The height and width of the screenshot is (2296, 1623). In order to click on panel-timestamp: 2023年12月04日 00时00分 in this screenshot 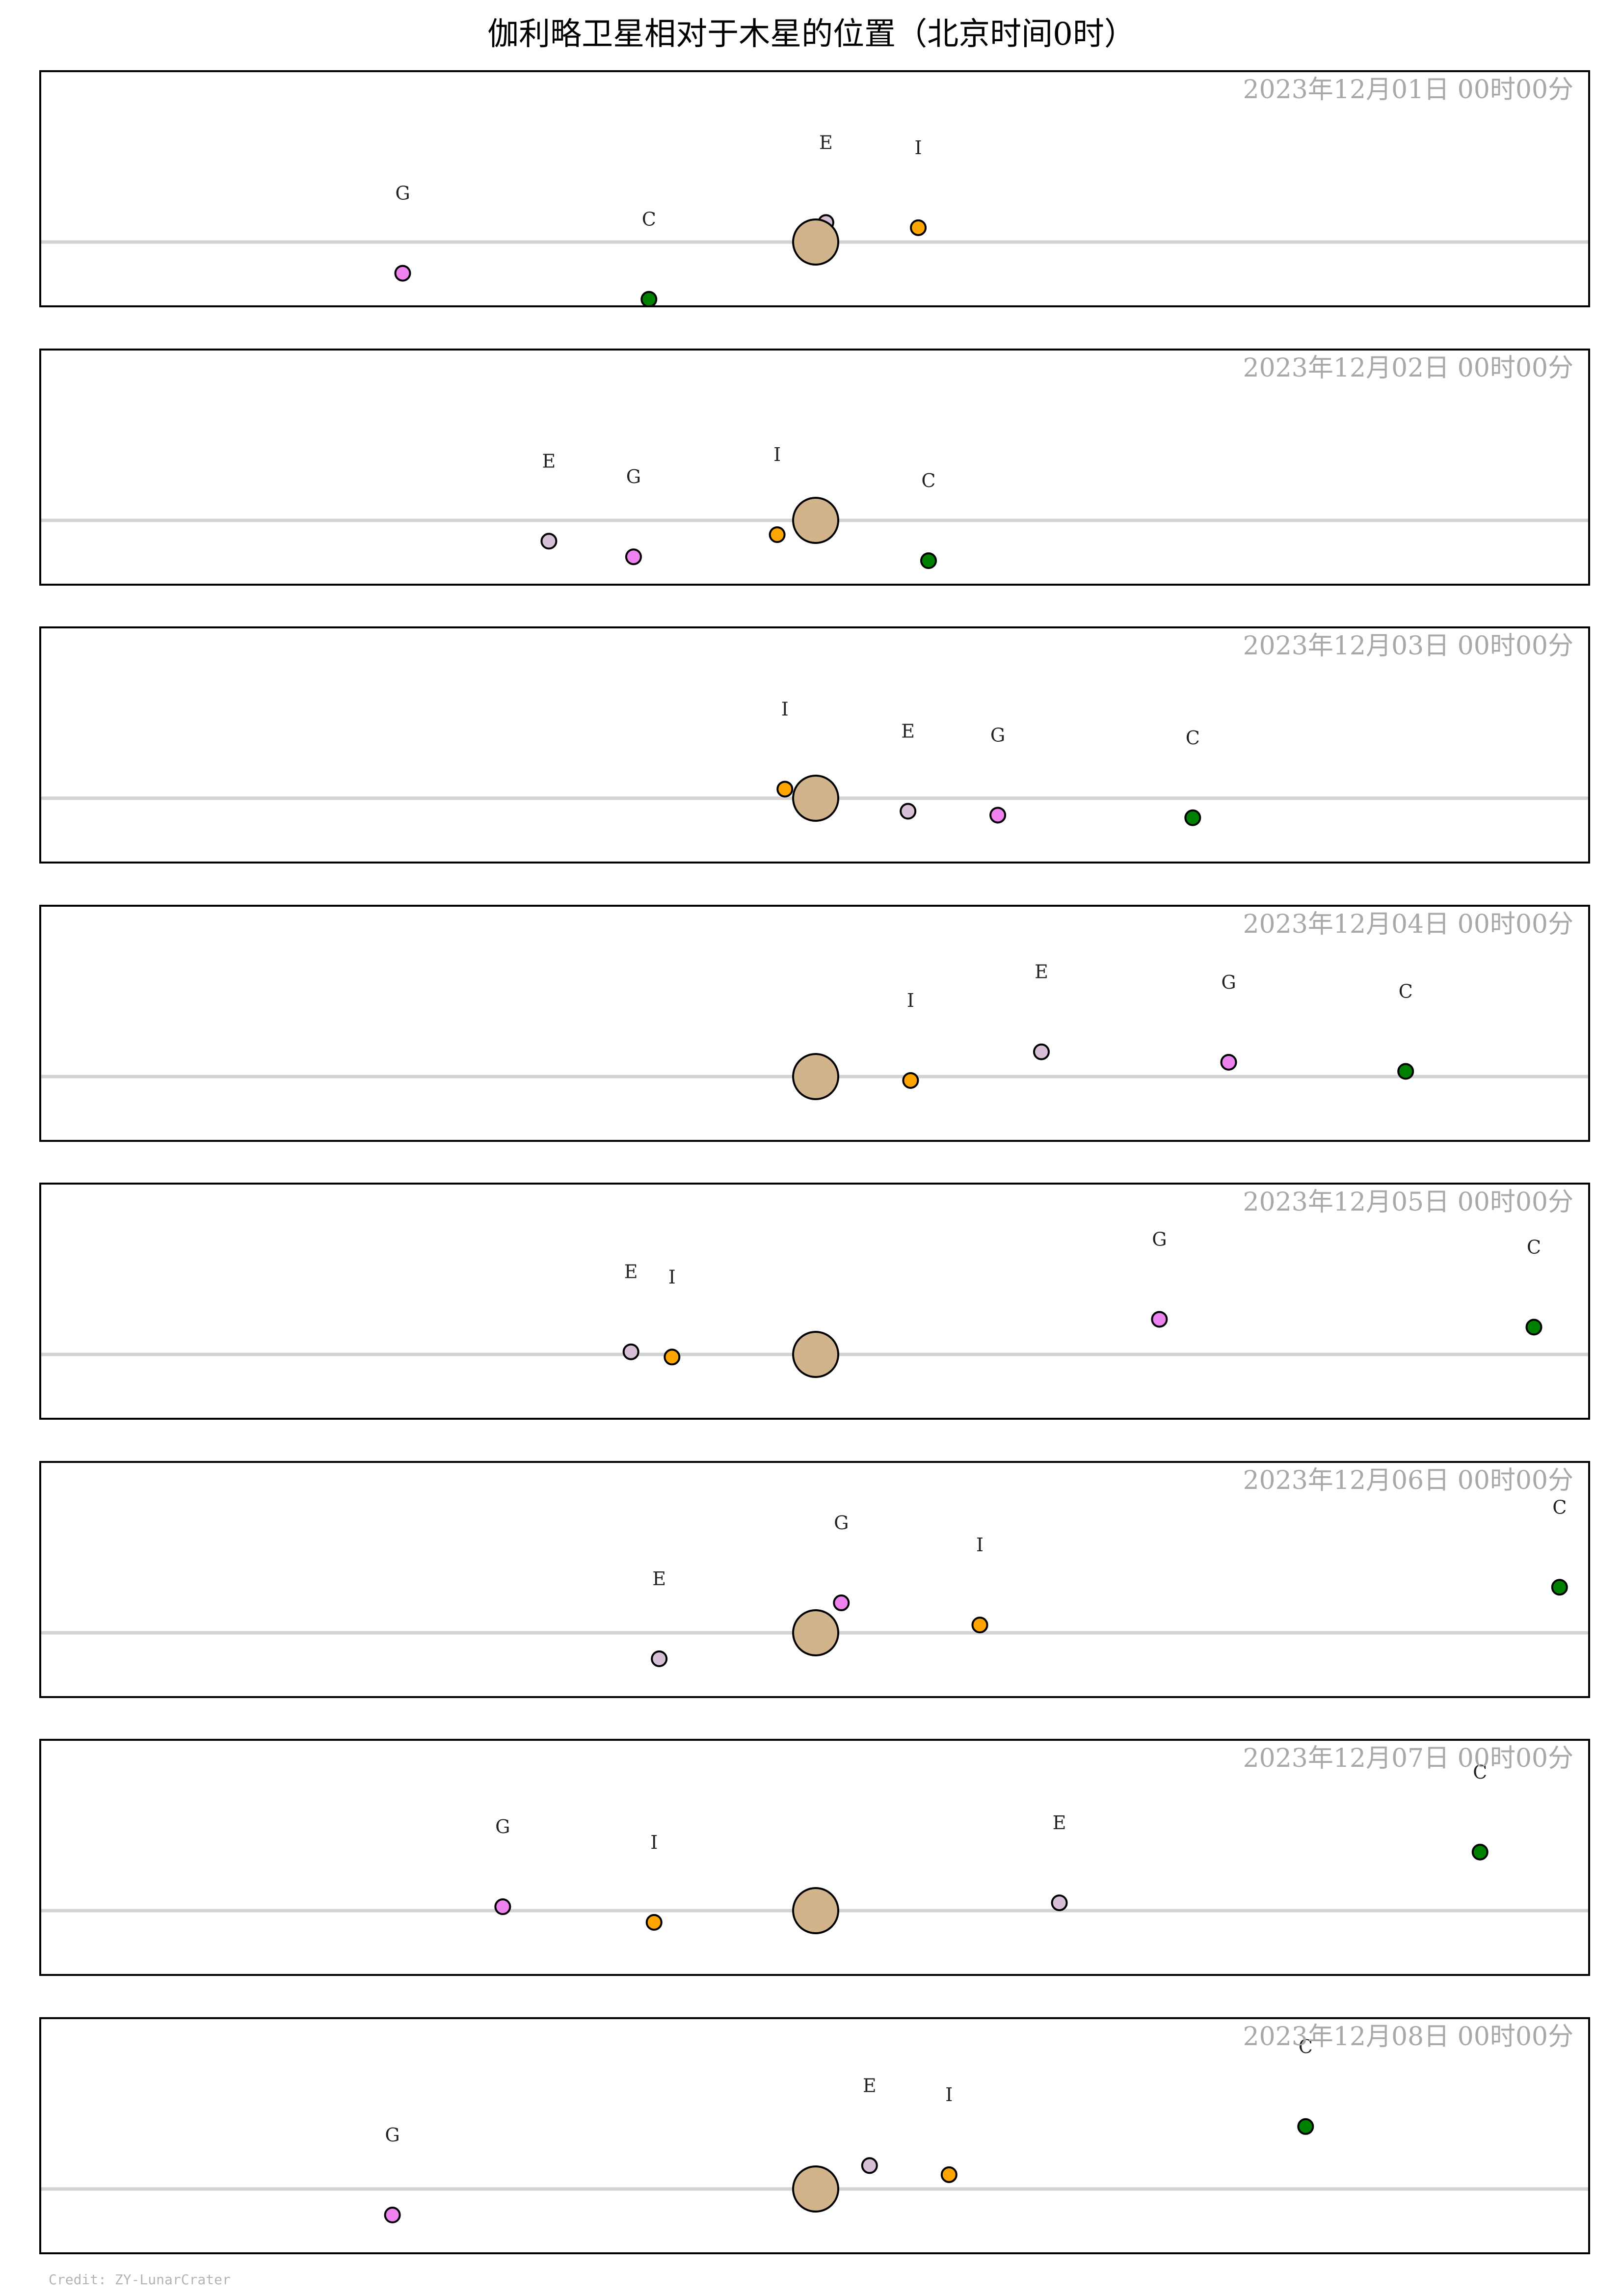, I will do `click(1408, 924)`.